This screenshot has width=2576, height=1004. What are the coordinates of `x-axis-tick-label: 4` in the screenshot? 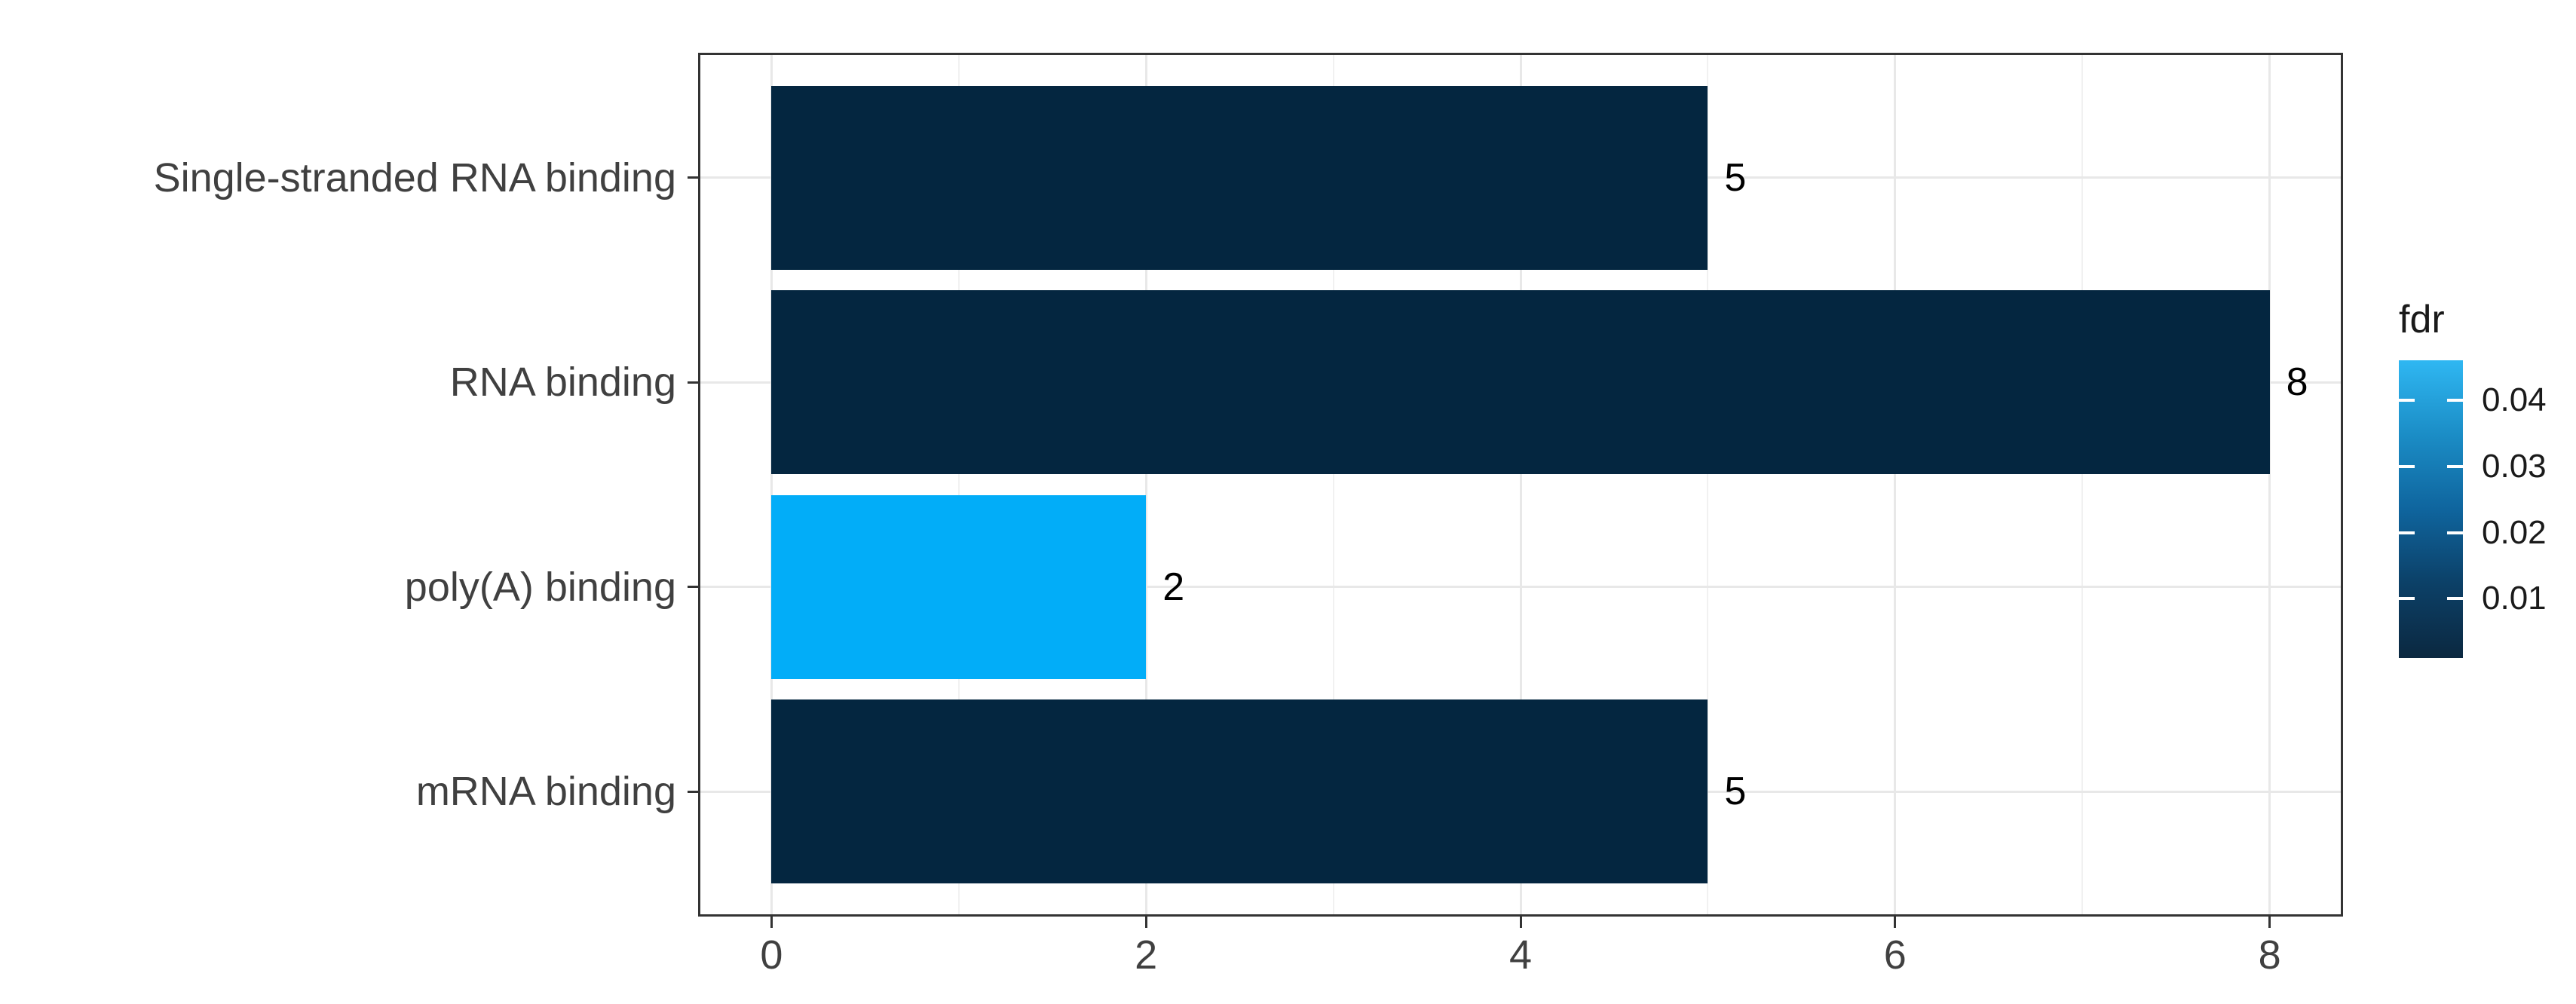 It's located at (1521, 955).